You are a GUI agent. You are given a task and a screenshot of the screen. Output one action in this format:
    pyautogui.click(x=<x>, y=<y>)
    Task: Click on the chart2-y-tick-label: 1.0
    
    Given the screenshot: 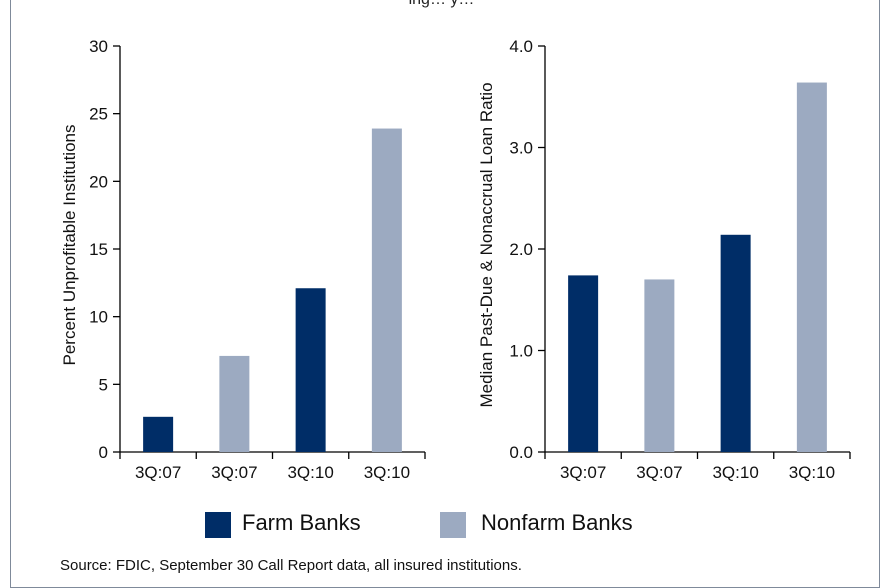 What is the action you would take?
    pyautogui.click(x=521, y=351)
    